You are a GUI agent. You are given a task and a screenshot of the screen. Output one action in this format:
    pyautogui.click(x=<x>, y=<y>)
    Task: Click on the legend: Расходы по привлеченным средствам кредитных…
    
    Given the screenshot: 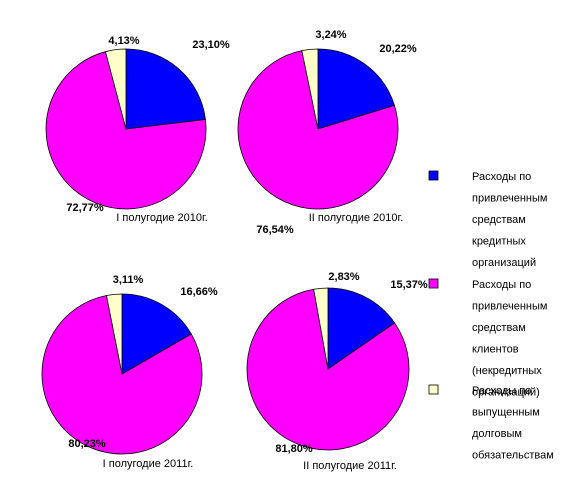 What is the action you would take?
    pyautogui.click(x=491, y=316)
    